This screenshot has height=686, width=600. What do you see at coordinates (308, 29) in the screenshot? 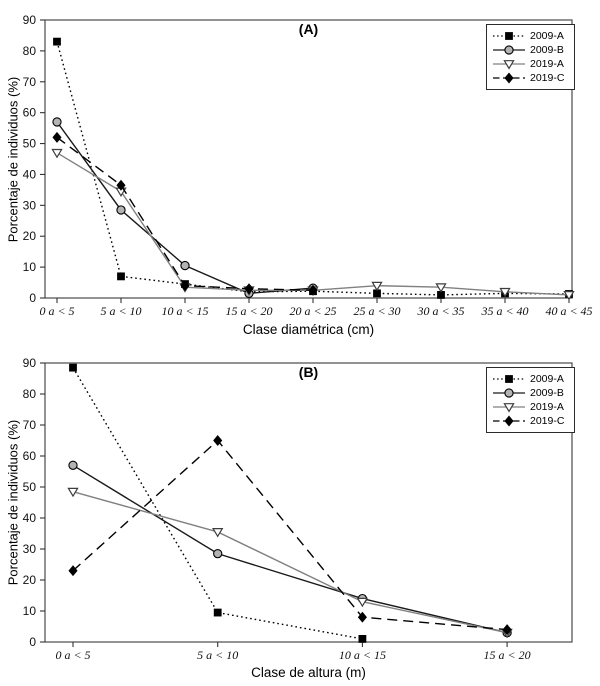
I see `panel-label-a: (A)` at bounding box center [308, 29].